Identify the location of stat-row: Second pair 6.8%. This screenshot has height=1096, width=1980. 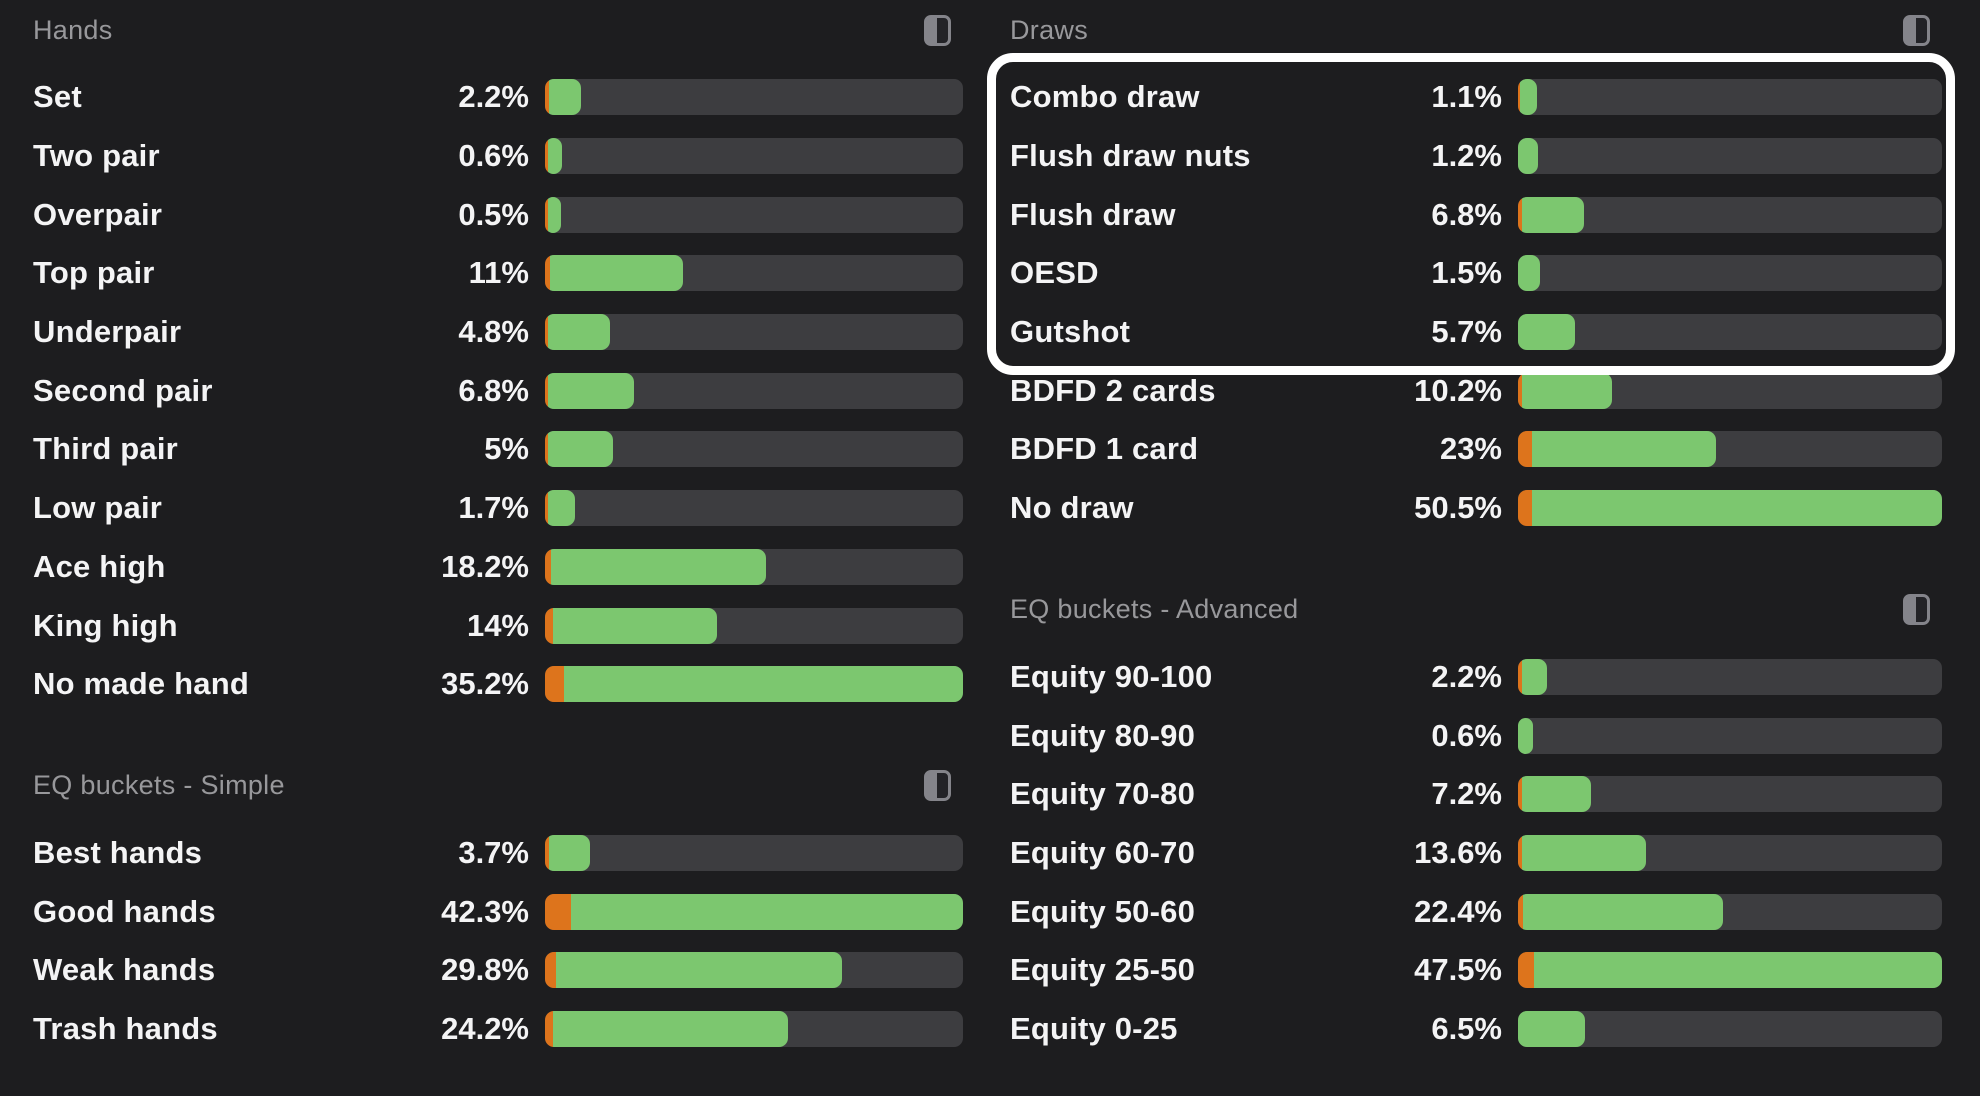
(498, 390).